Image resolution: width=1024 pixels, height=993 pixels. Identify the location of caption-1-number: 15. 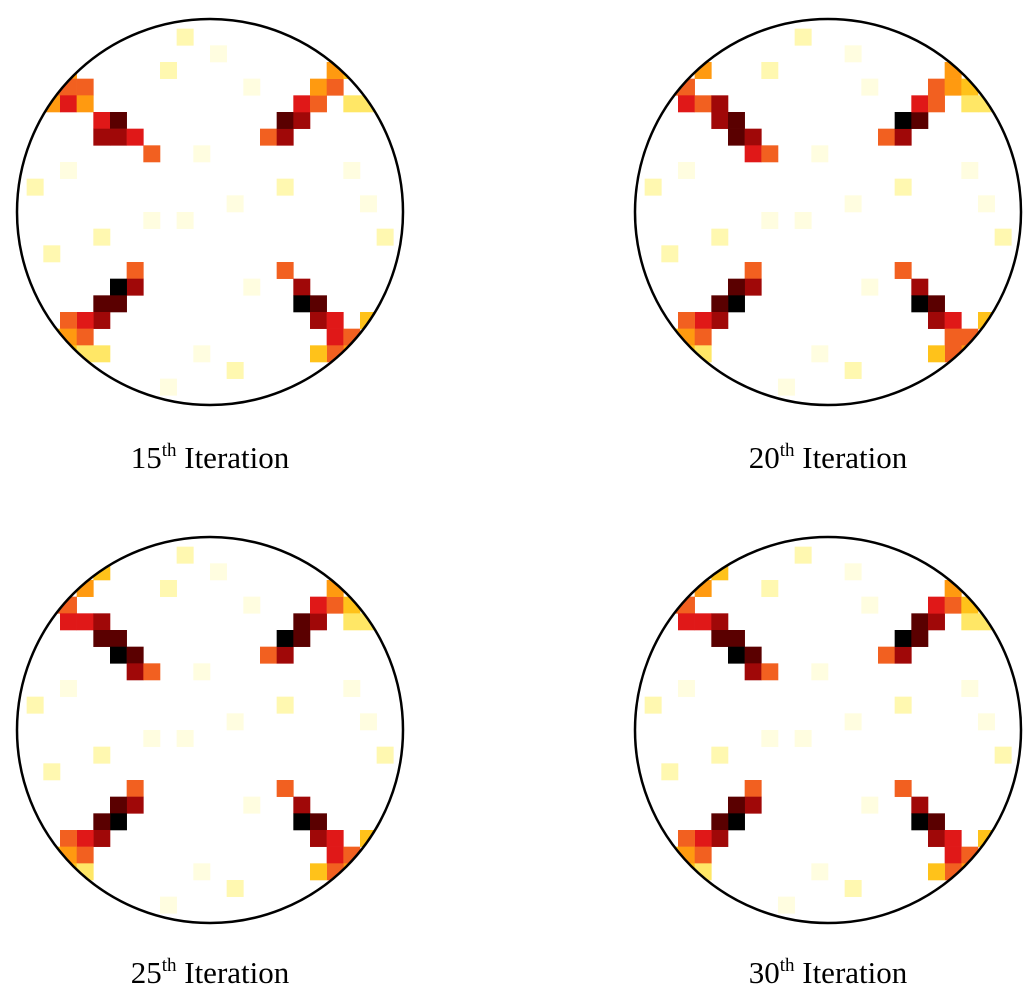
(146, 457).